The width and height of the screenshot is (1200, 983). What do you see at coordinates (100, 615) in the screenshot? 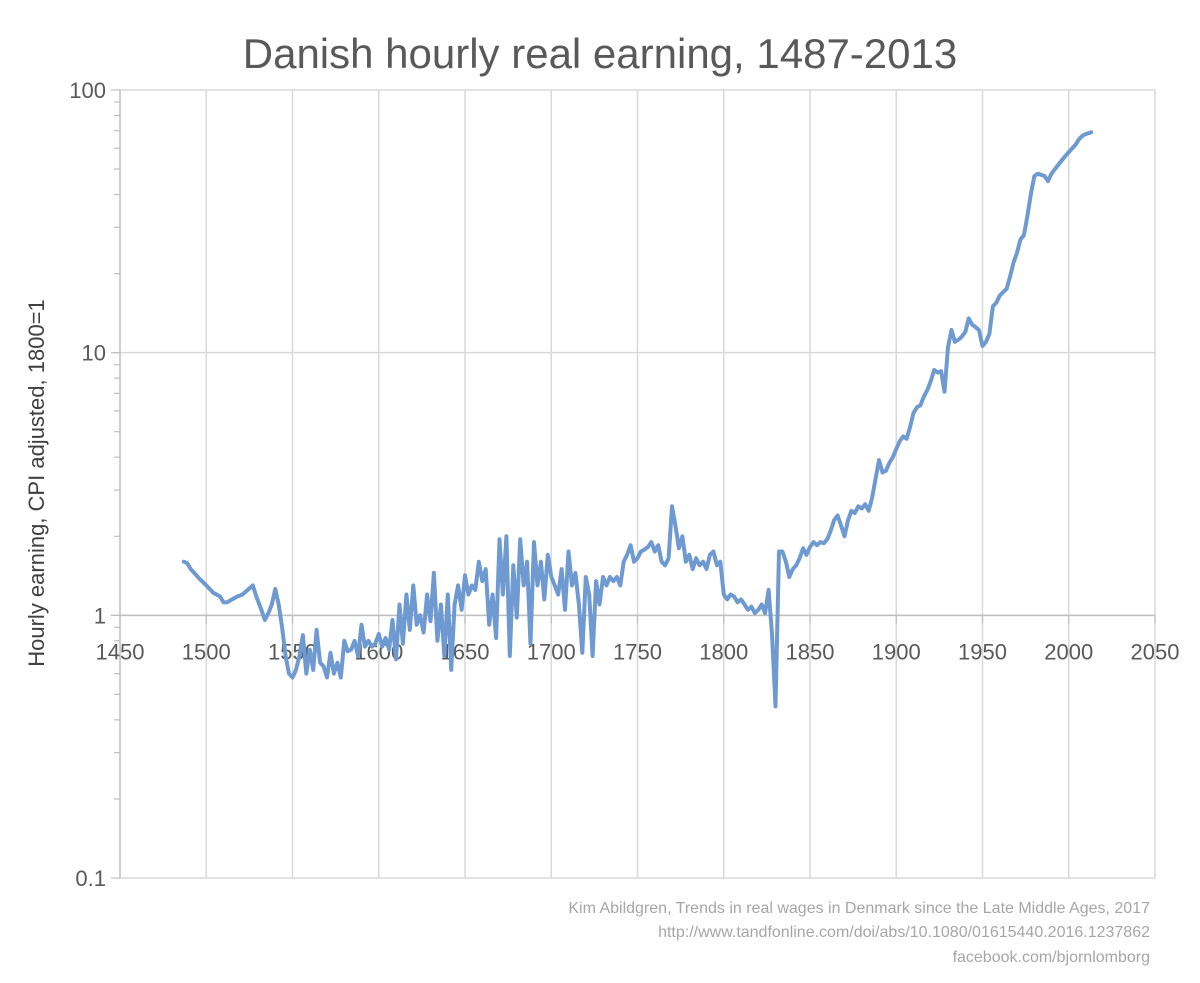
I see `y-tick-label: 1` at bounding box center [100, 615].